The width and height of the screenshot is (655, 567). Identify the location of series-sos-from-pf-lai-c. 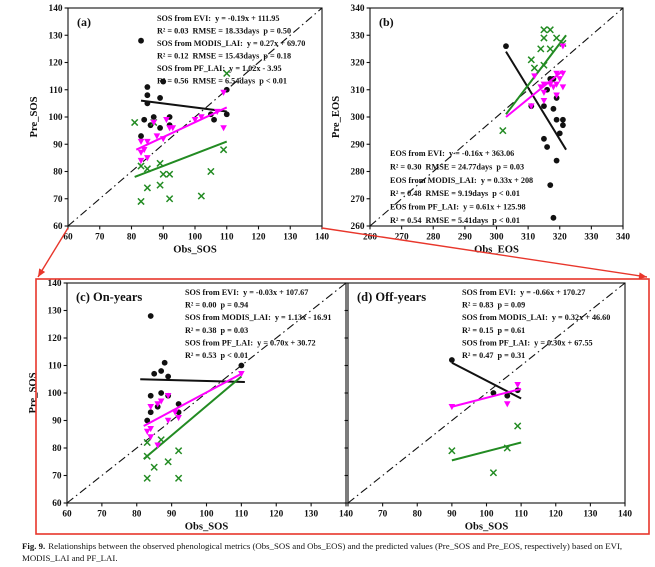
(194, 410).